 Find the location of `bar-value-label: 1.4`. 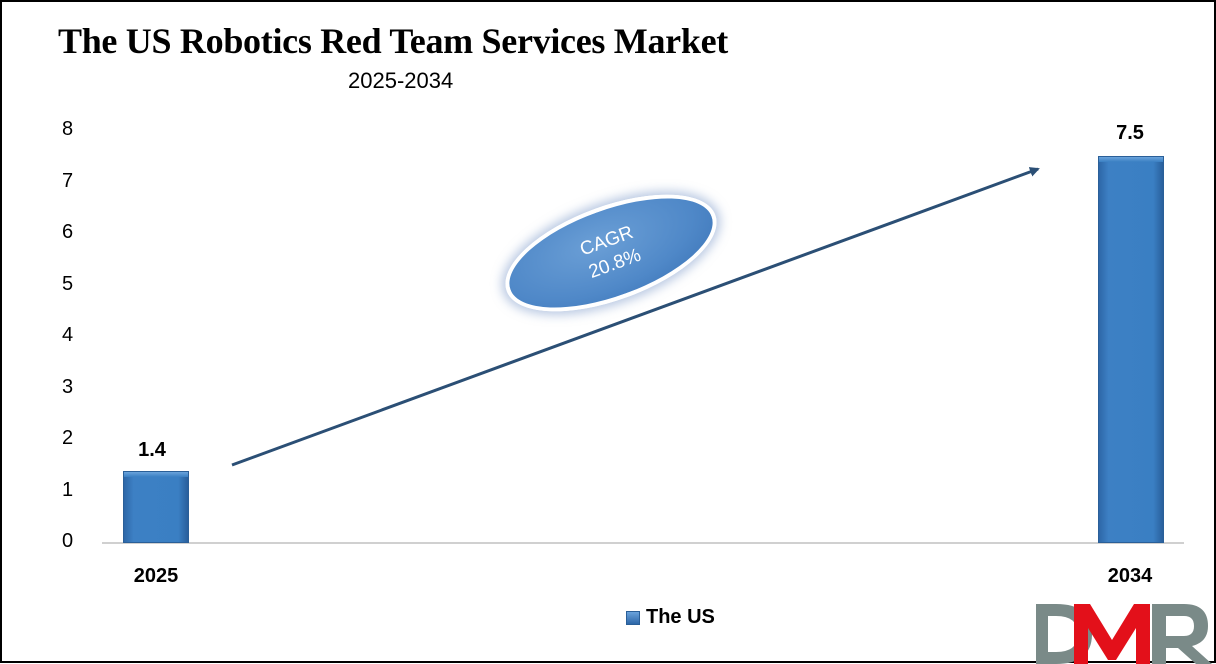

bar-value-label: 1.4 is located at coordinates (152, 450).